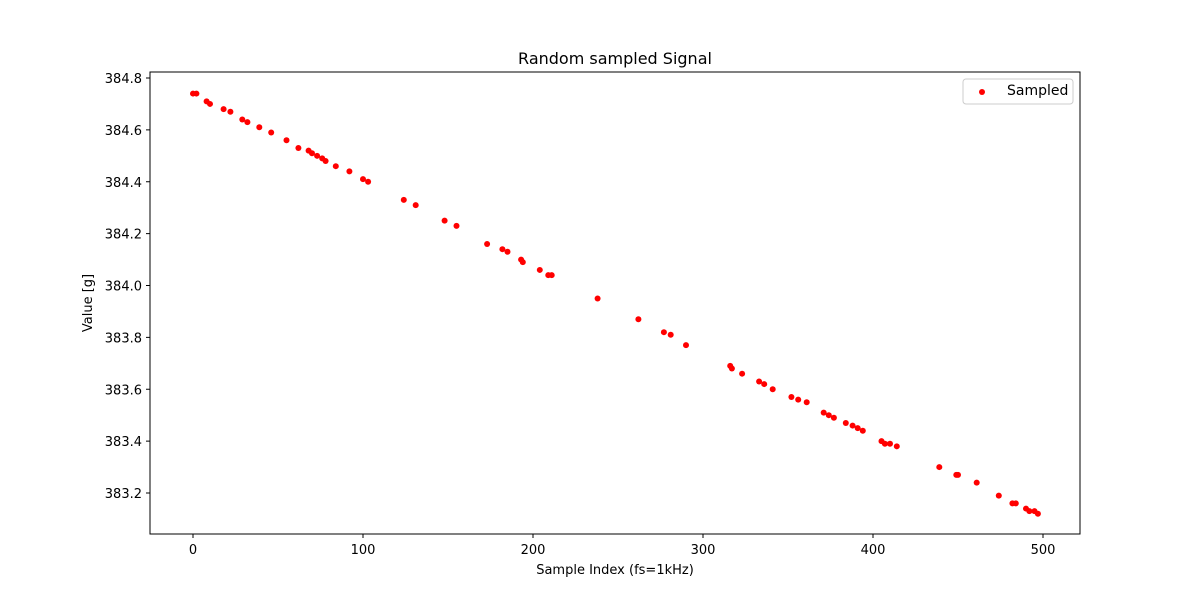  What do you see at coordinates (123, 131) in the screenshot?
I see `y-tick-label: 384.6` at bounding box center [123, 131].